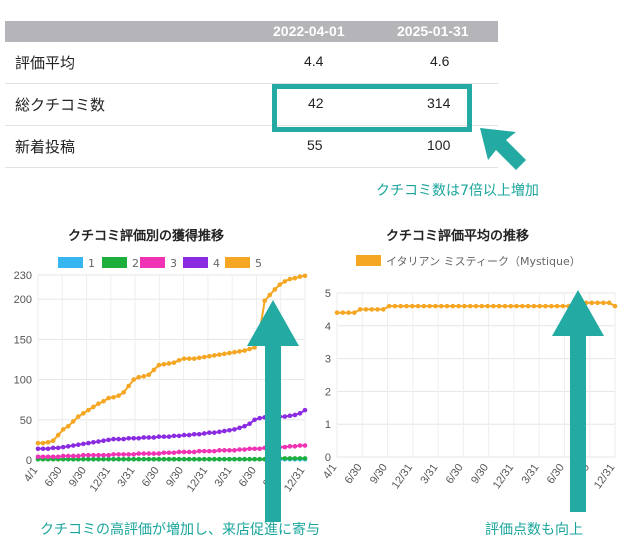 This screenshot has height=559, width=630. Describe the element at coordinates (314, 61) in the screenshot. I see `row-value-1: 4.4` at that location.